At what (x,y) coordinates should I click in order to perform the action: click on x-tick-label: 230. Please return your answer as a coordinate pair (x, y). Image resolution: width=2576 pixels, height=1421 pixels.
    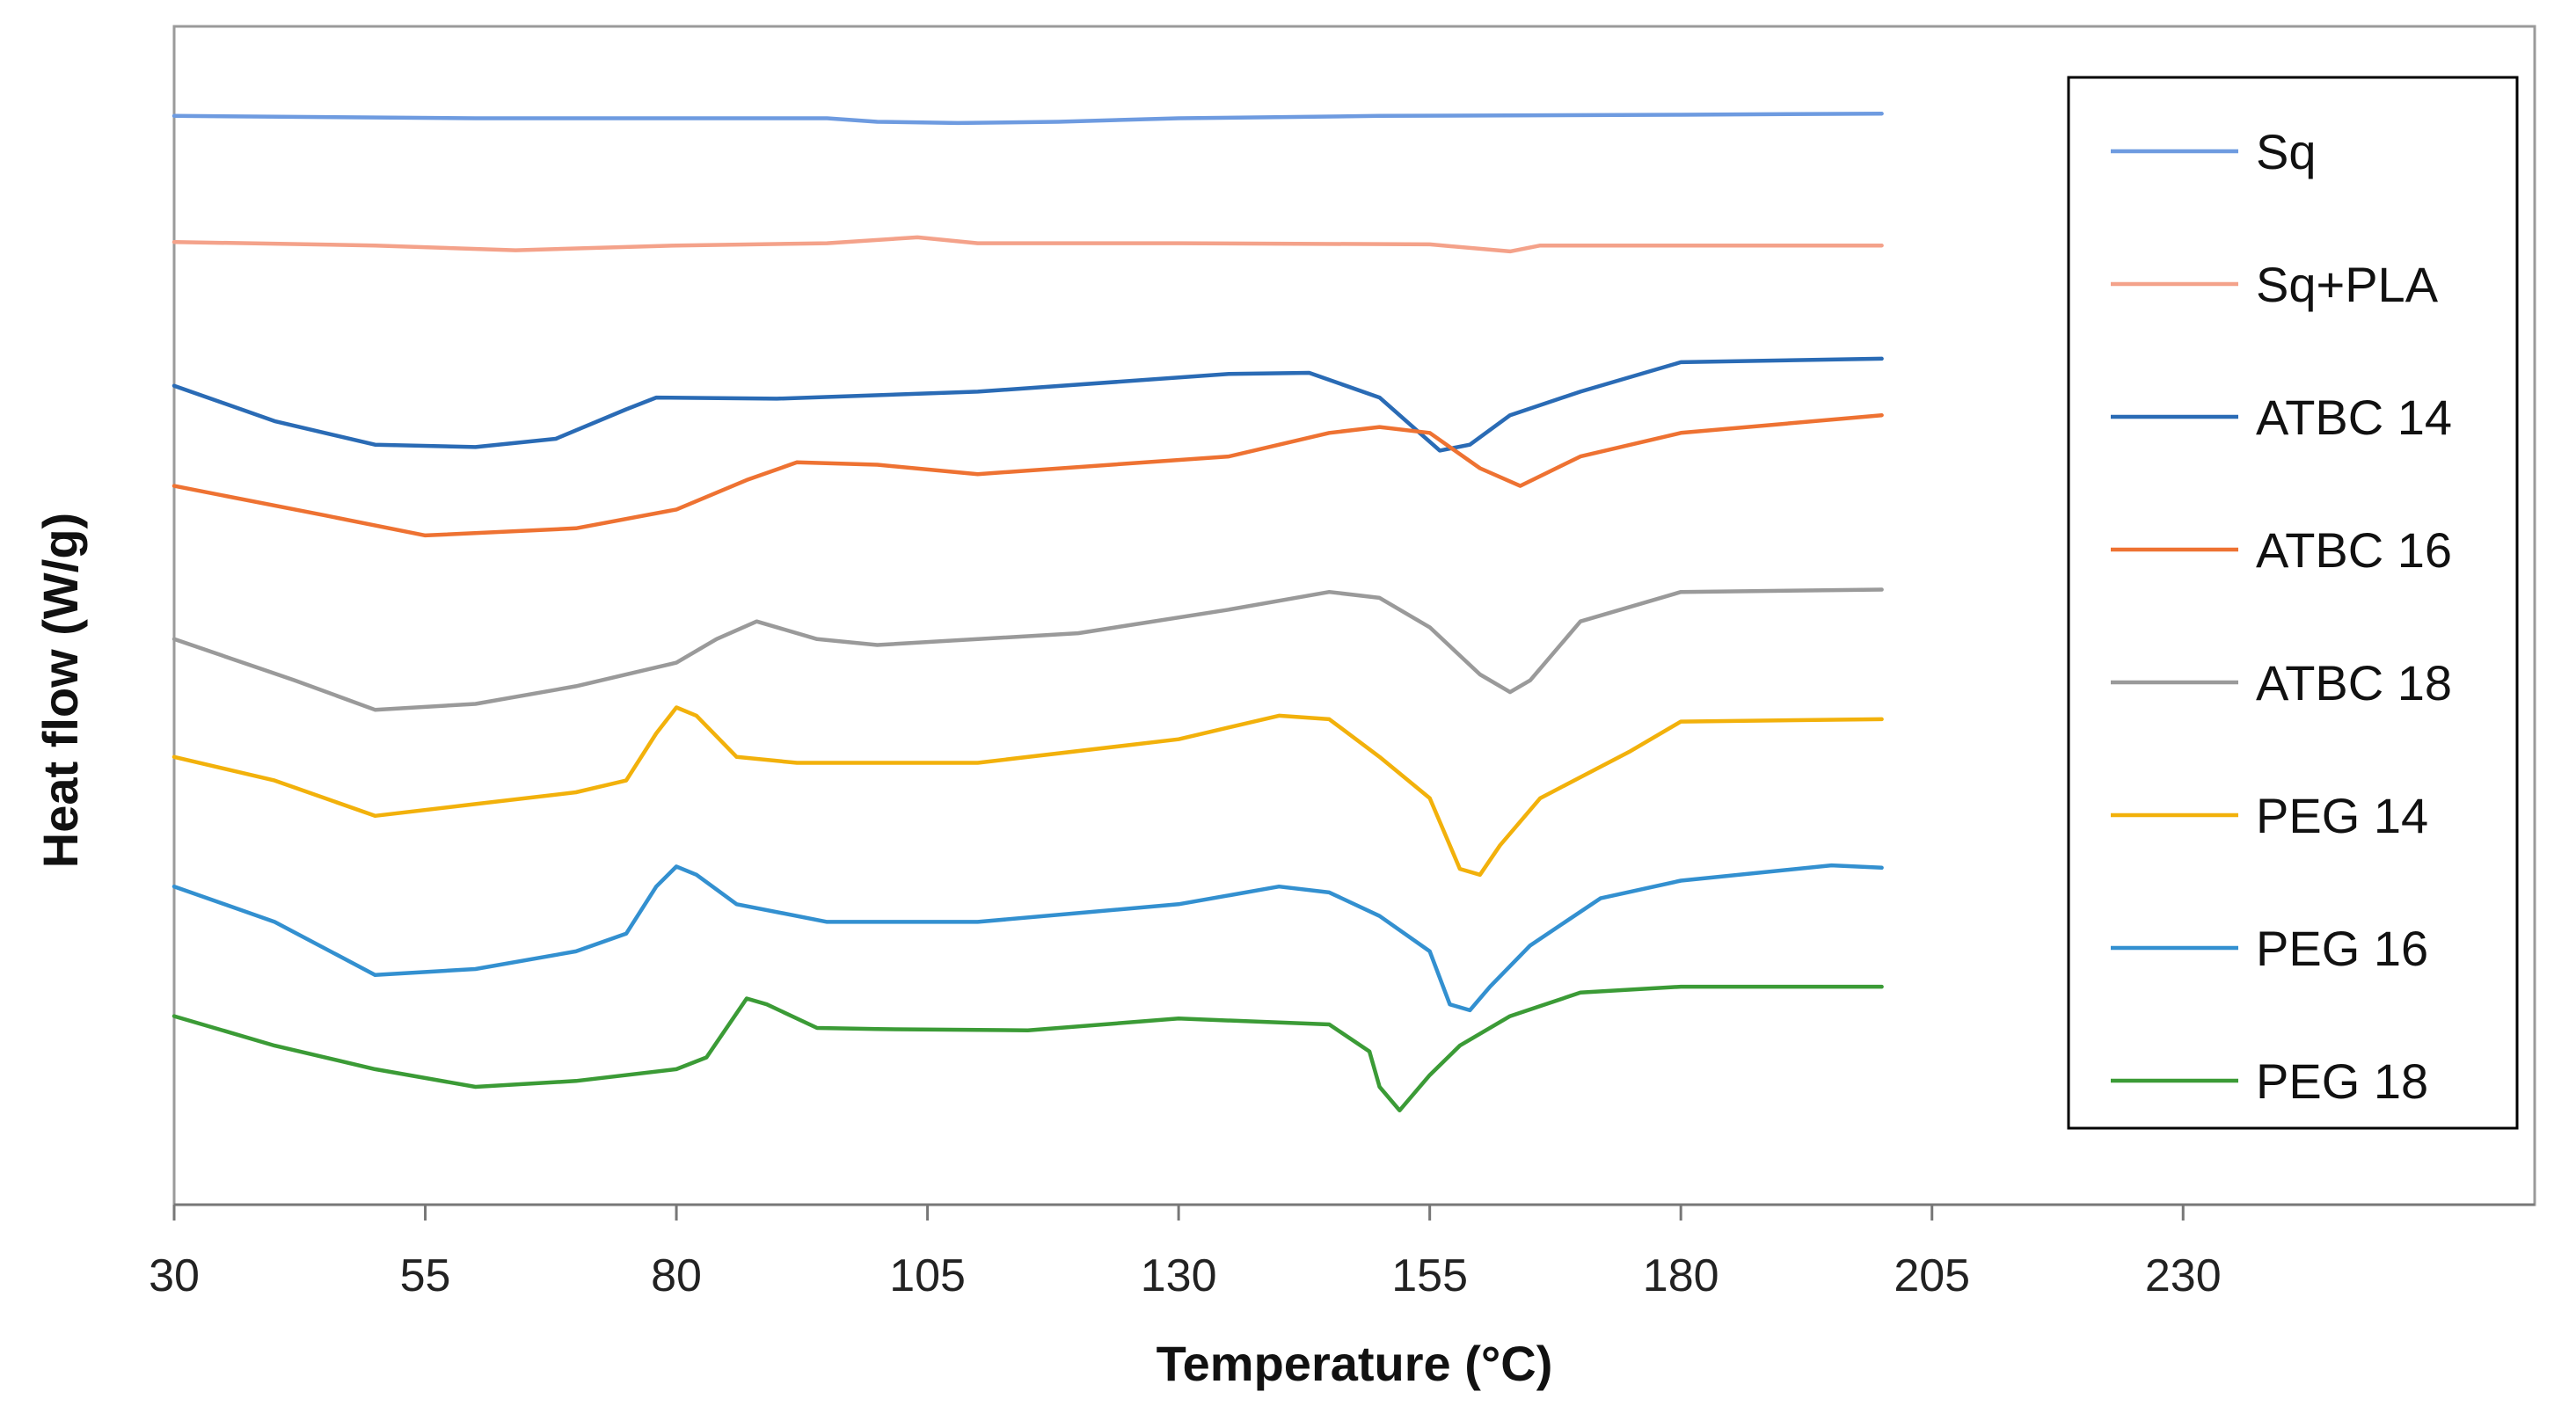
    Looking at the image, I should click on (2183, 1275).